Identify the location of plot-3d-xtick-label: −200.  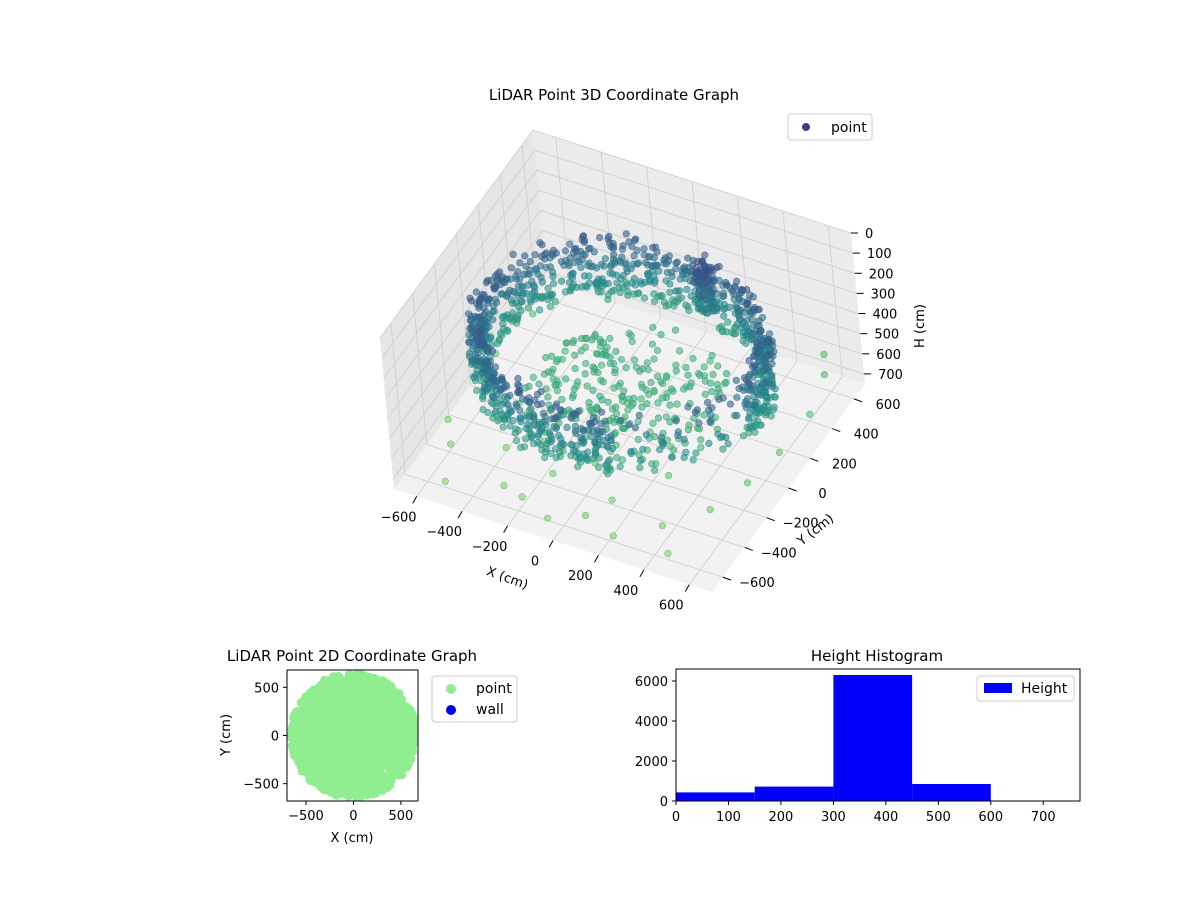
(490, 547).